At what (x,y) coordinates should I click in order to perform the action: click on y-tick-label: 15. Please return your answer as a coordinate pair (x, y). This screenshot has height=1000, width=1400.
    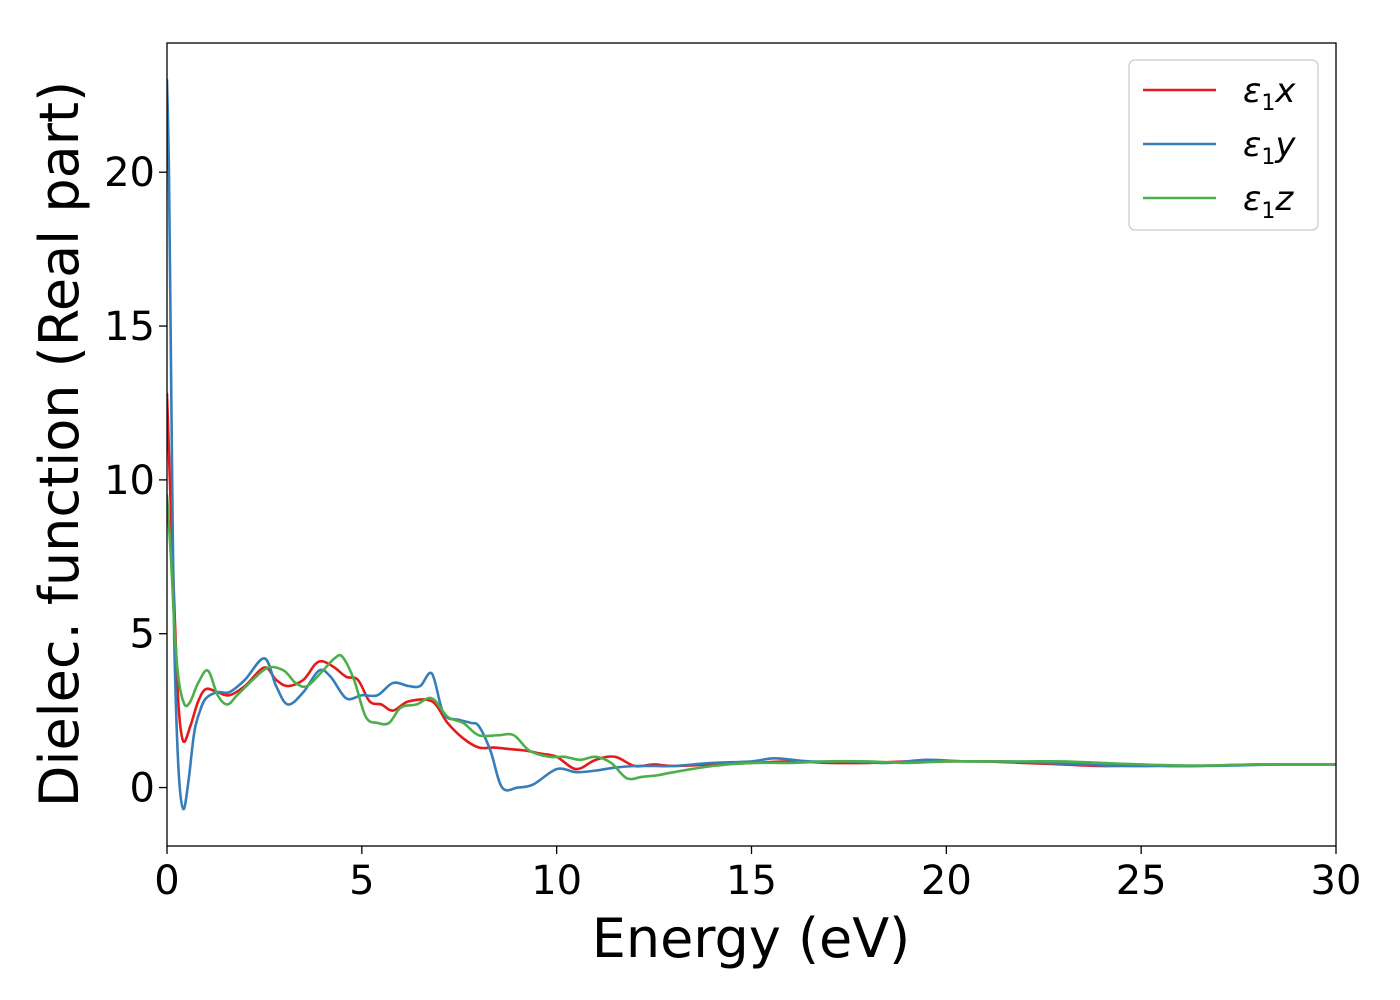
    Looking at the image, I should click on (129, 327).